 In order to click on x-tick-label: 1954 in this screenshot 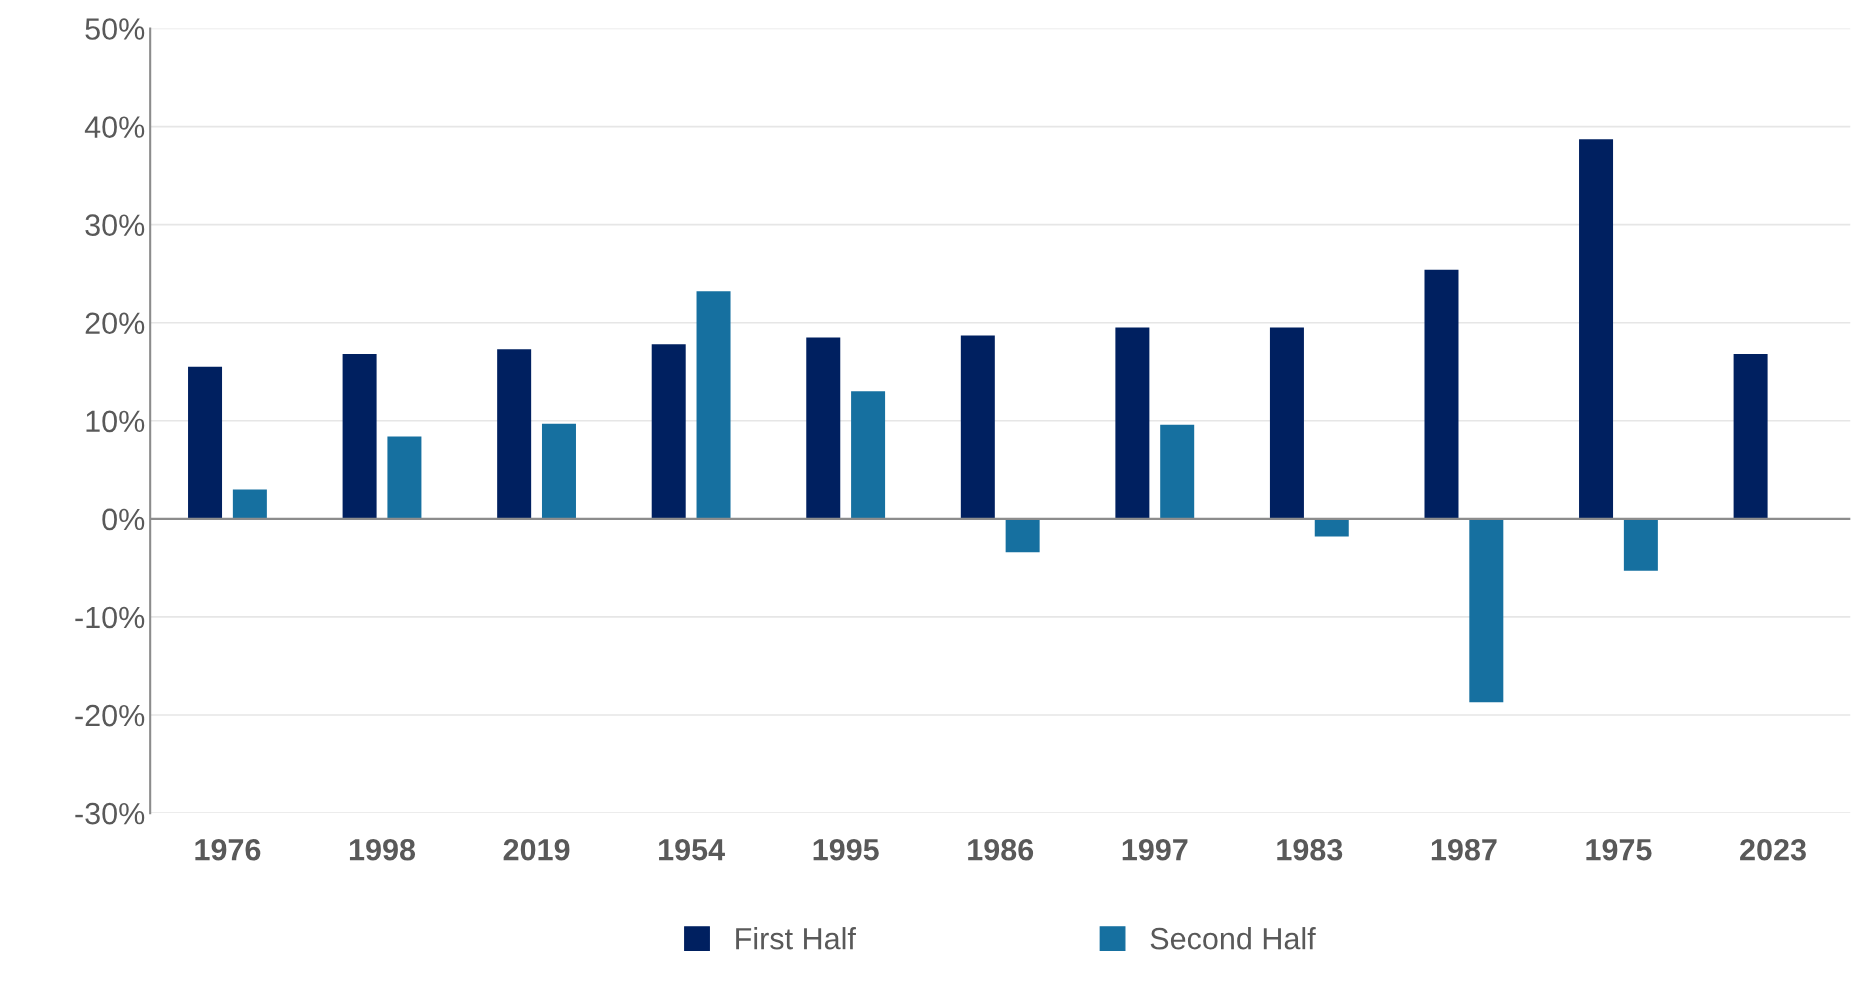, I will do `click(692, 849)`.